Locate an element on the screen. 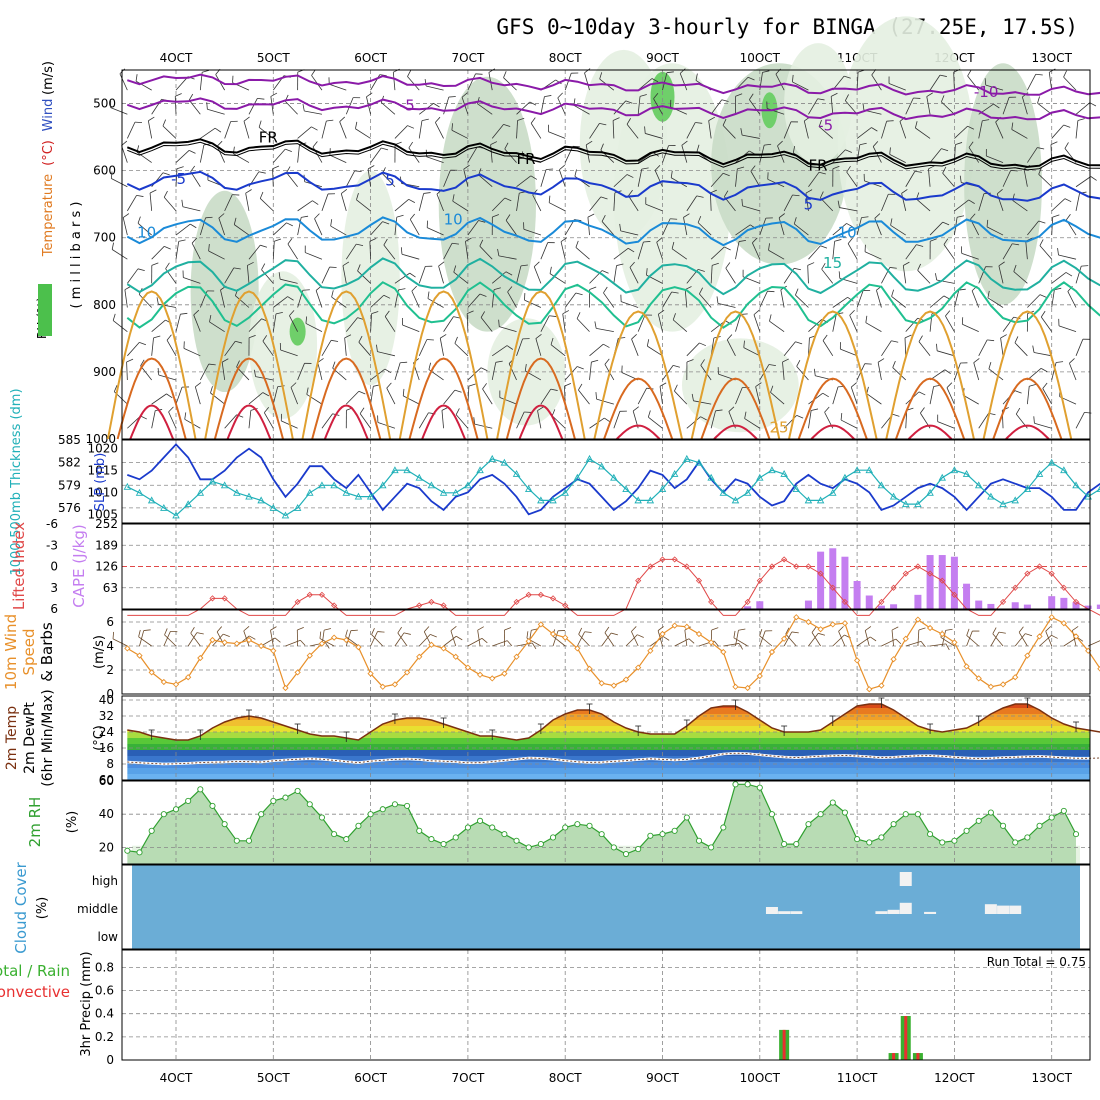  wind-frame is located at coordinates (606, 652).